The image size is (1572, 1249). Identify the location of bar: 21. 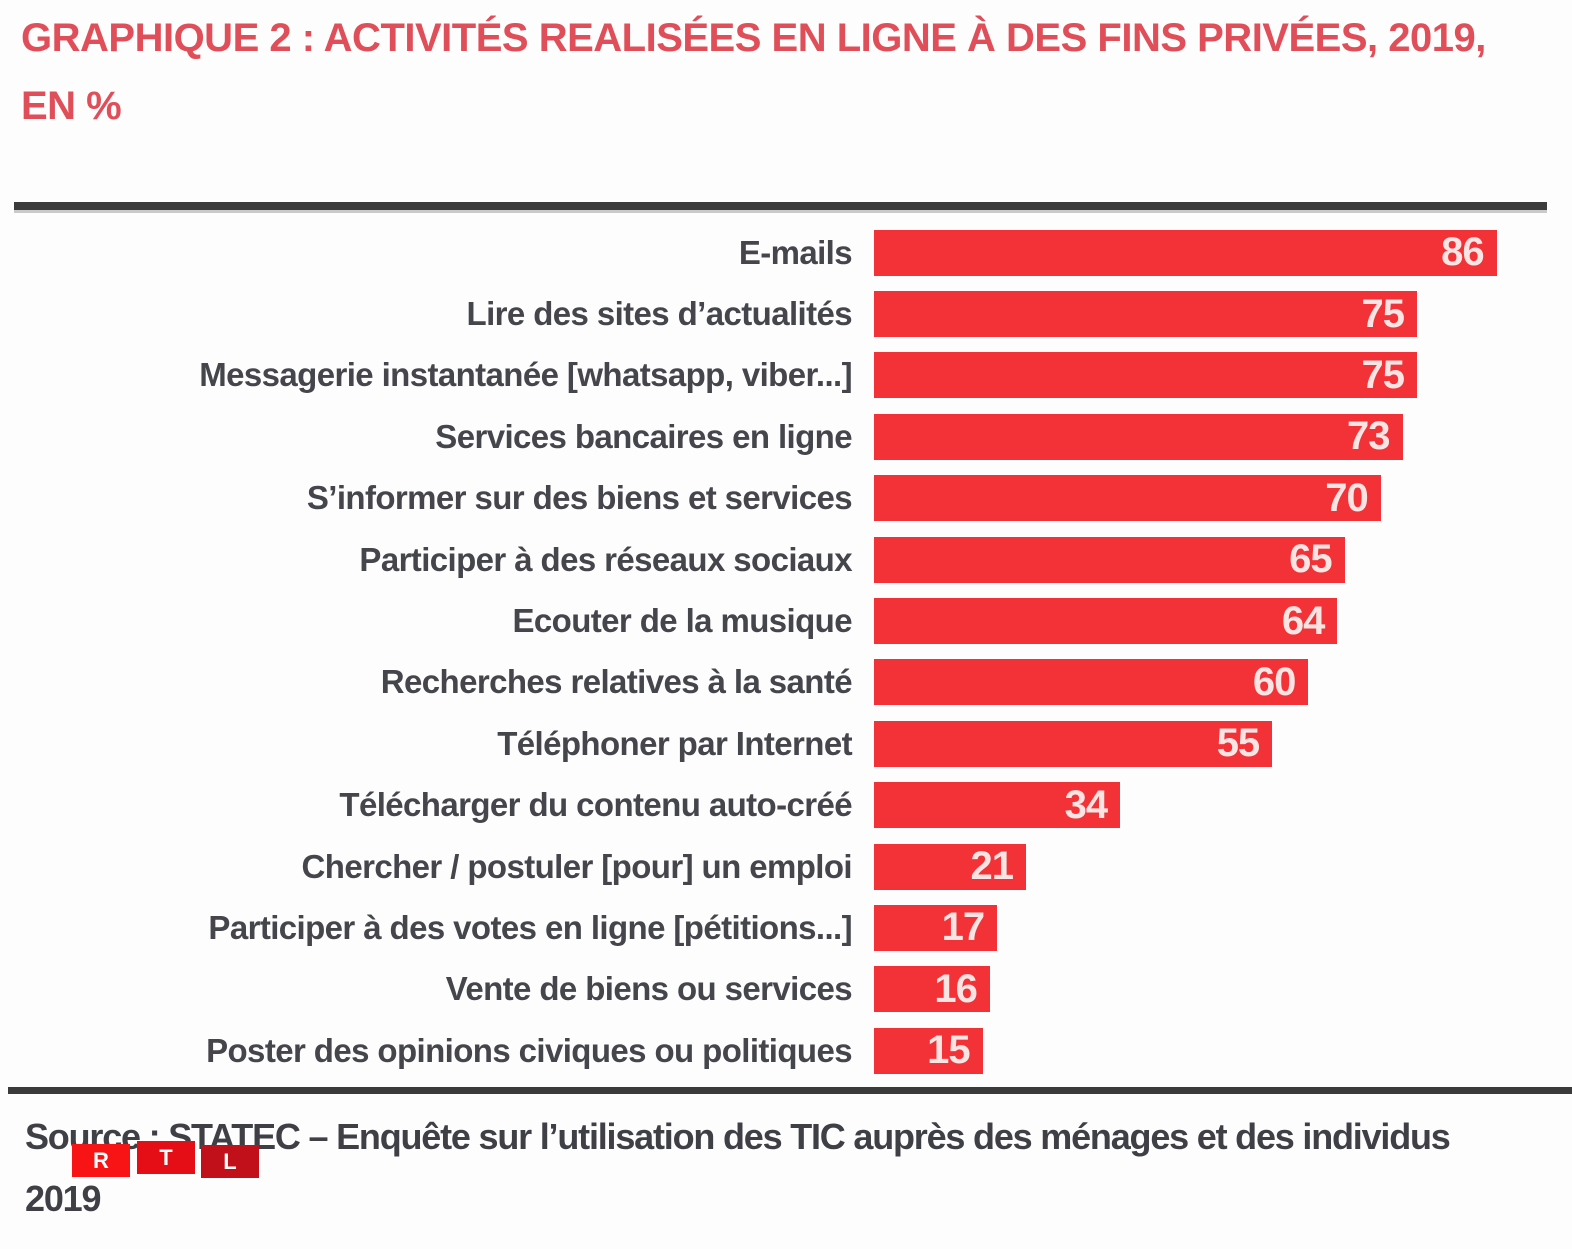
(950, 866).